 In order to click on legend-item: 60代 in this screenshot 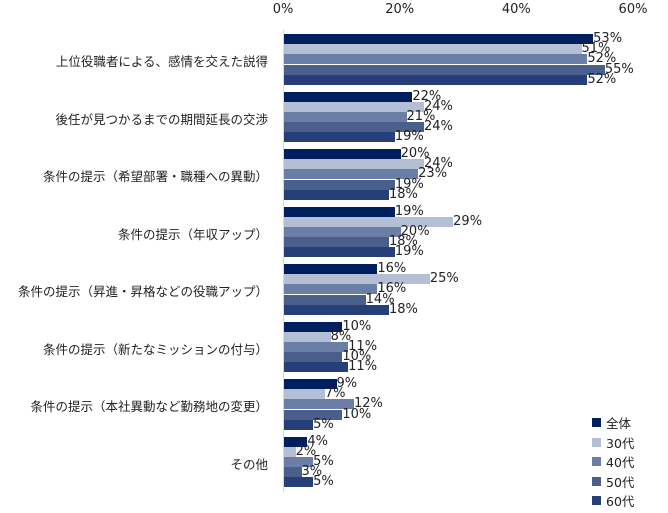, I will do `click(613, 501)`.